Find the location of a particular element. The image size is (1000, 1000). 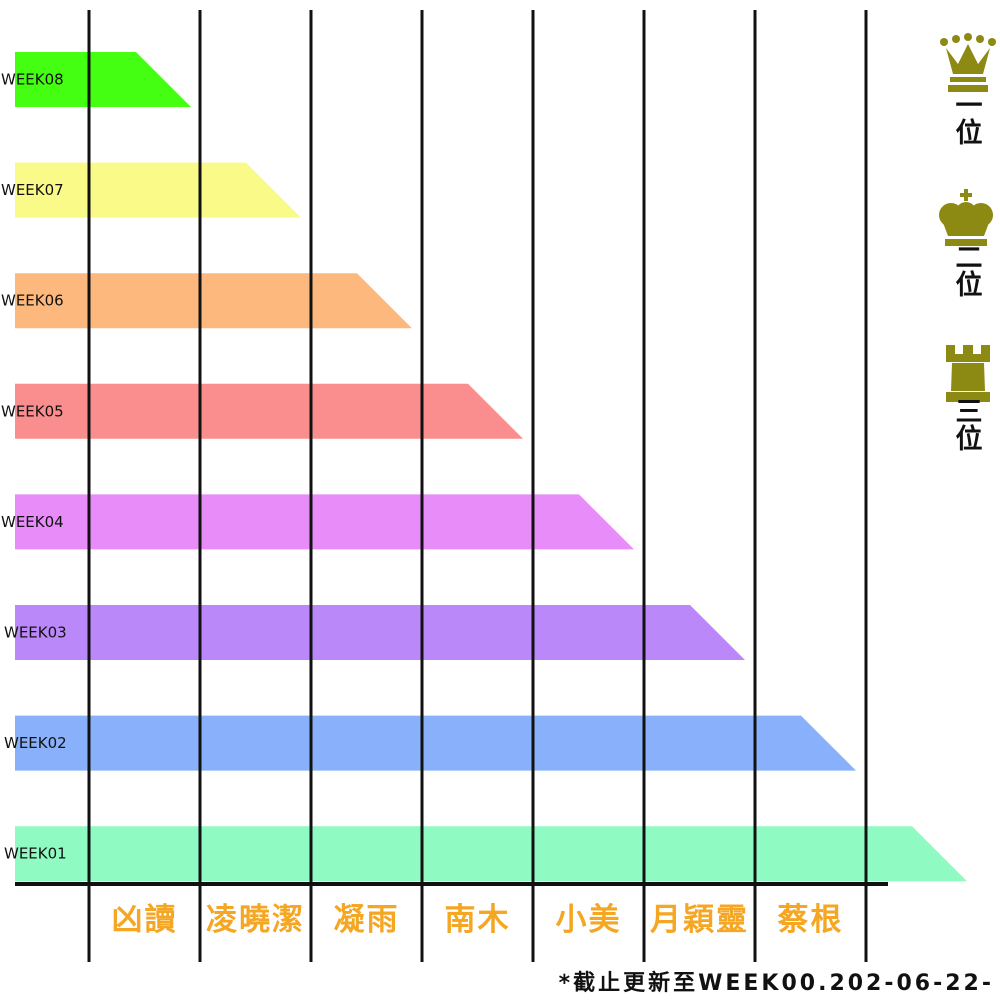

rook-tower-icon is located at coordinates (968, 373).